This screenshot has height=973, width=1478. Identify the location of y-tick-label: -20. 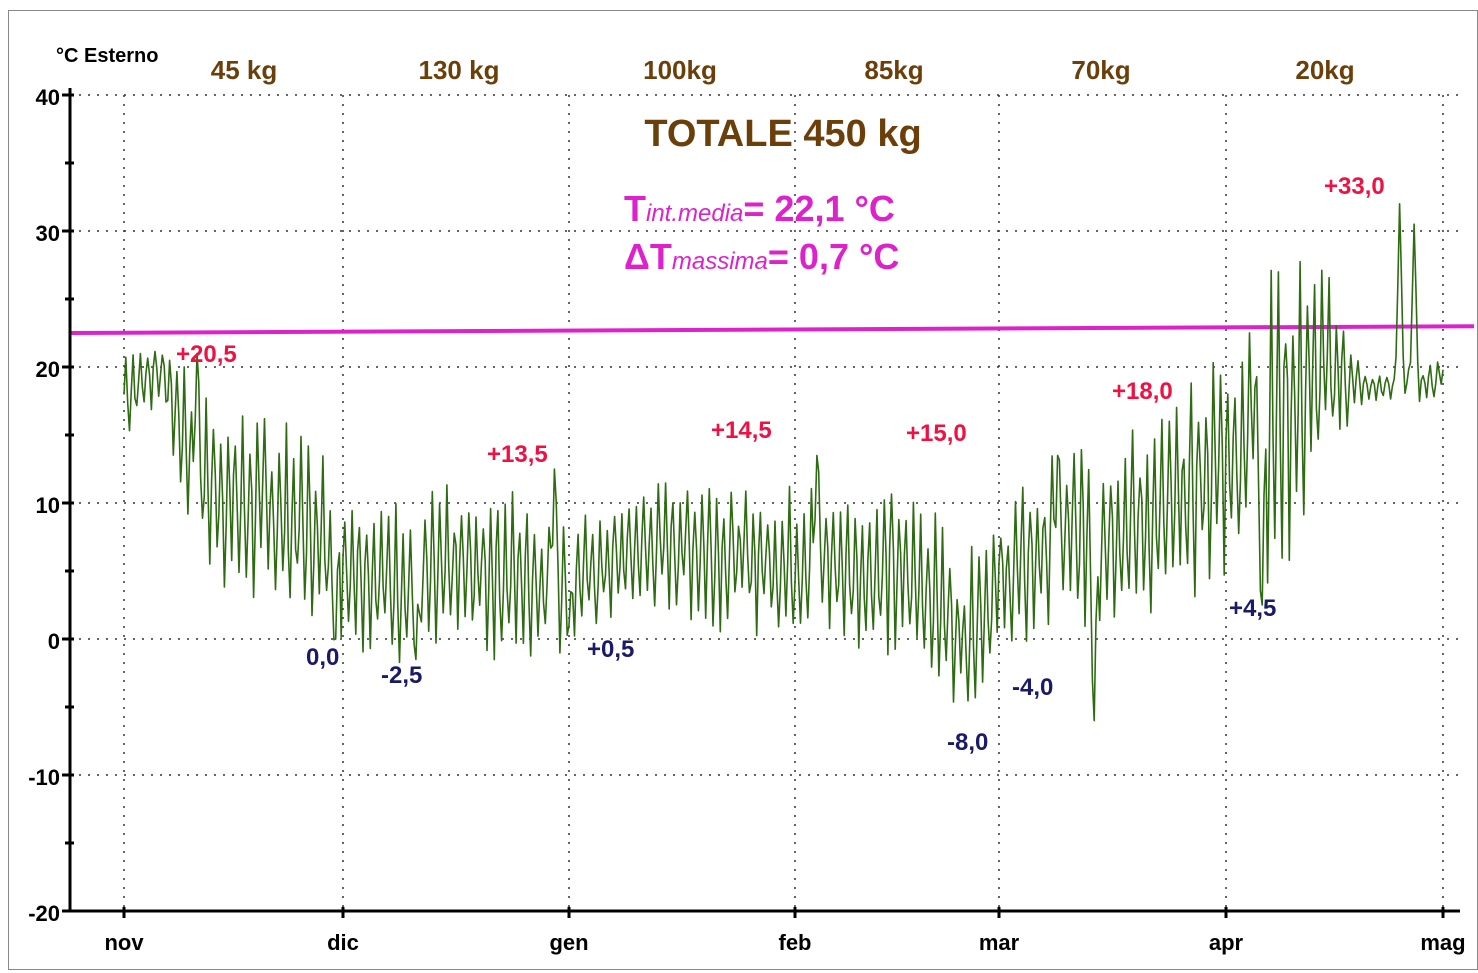
(44, 913).